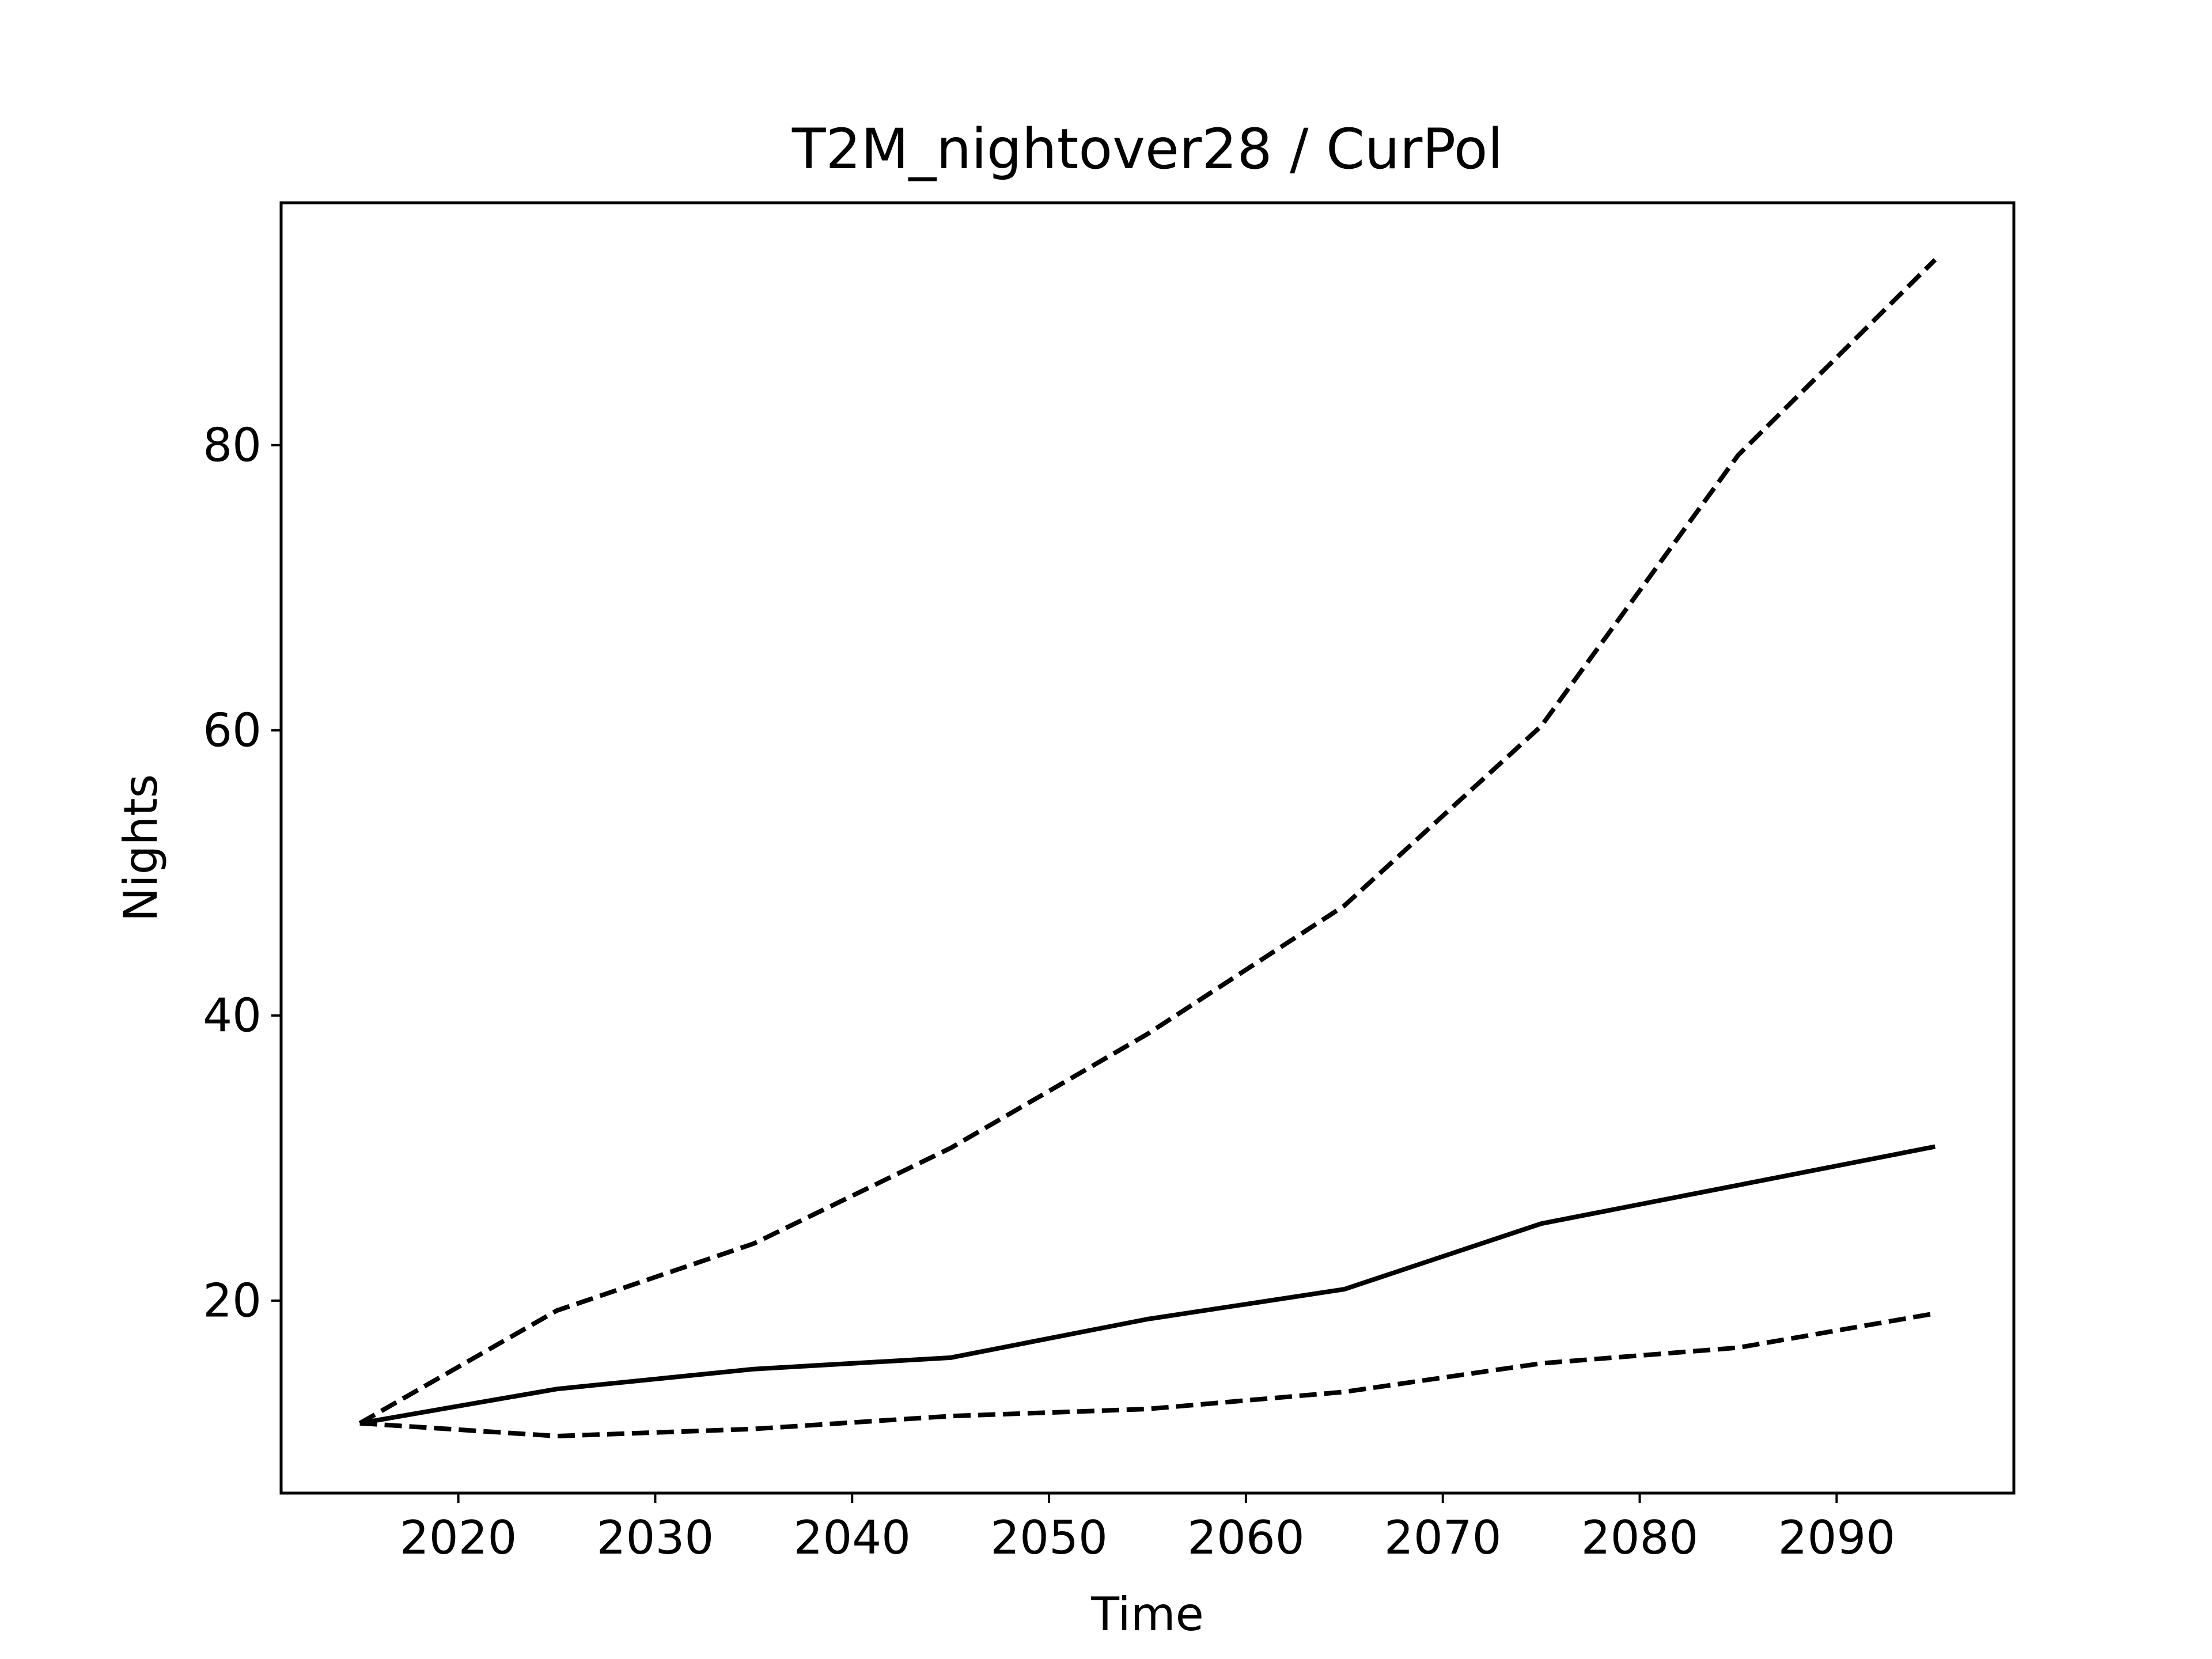  What do you see at coordinates (232, 730) in the screenshot?
I see `y-tick-label: 60` at bounding box center [232, 730].